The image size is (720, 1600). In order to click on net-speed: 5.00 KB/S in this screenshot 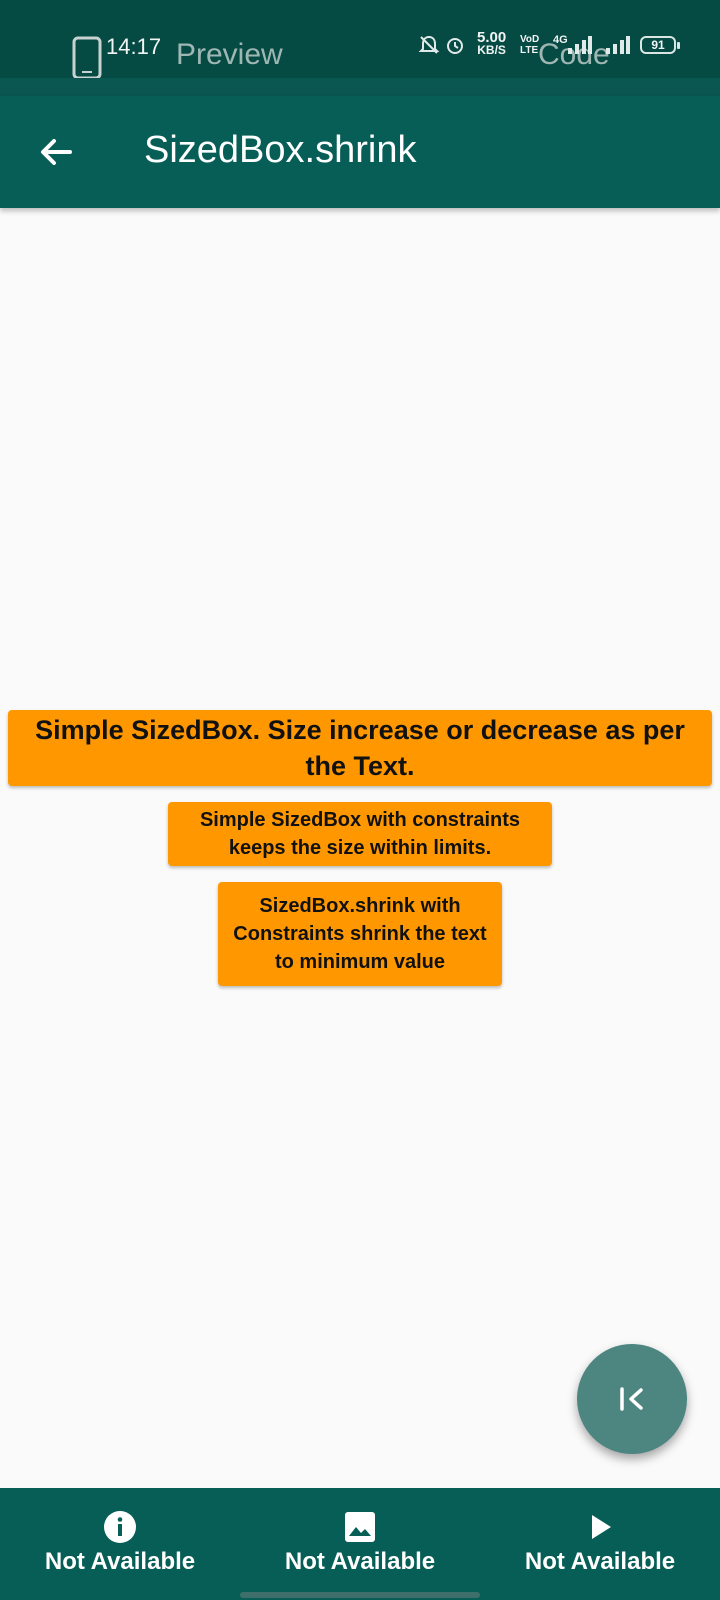, I will do `click(492, 43)`.